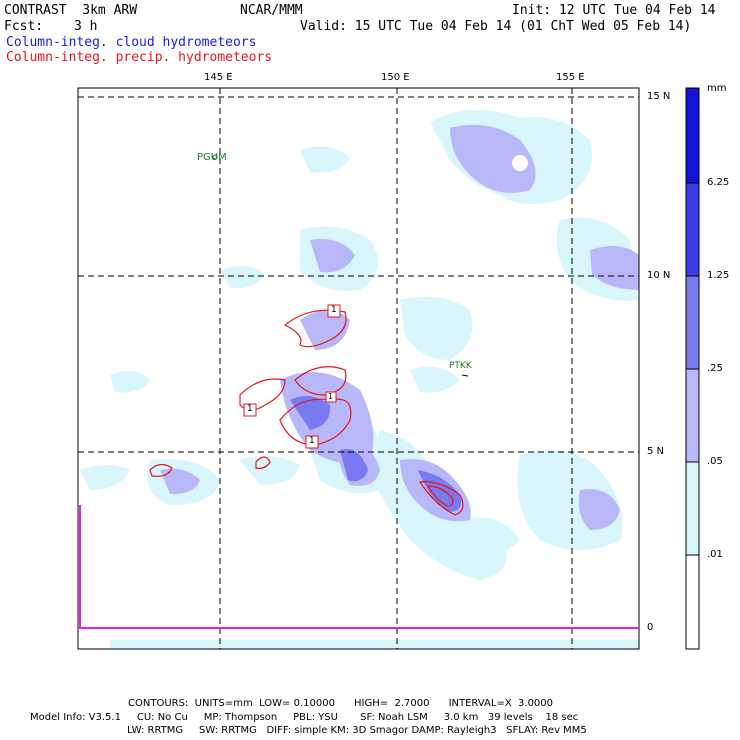  I want to click on forecast-hour: 3 h, so click(86, 26).